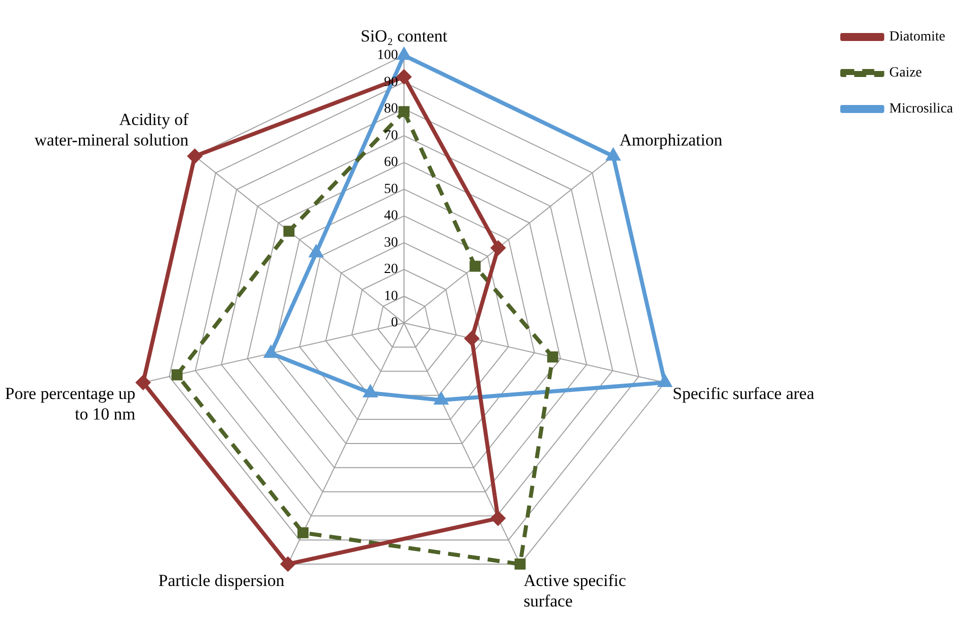 Image resolution: width=973 pixels, height=633 pixels. What do you see at coordinates (404, 36) in the screenshot?
I see `spoke-label: SiO₂ content` at bounding box center [404, 36].